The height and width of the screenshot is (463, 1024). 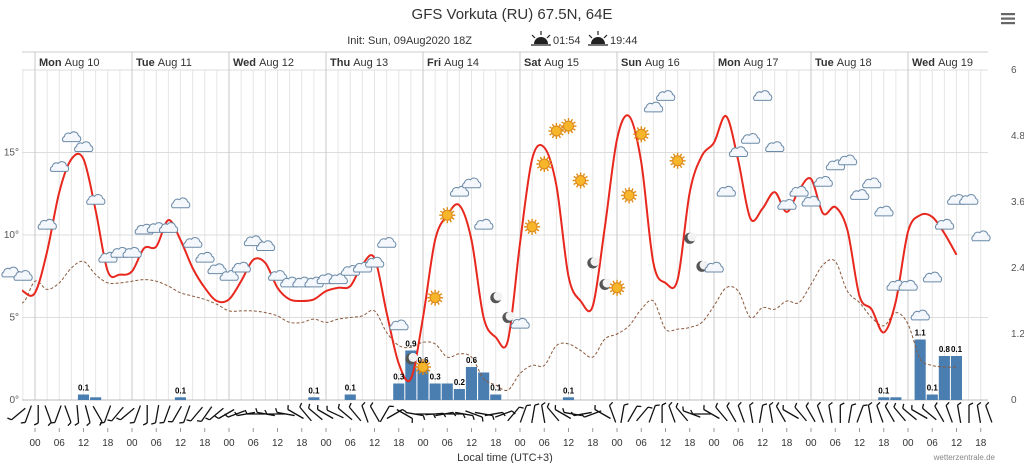 I want to click on precip-value-label: 0.1, so click(x=884, y=390).